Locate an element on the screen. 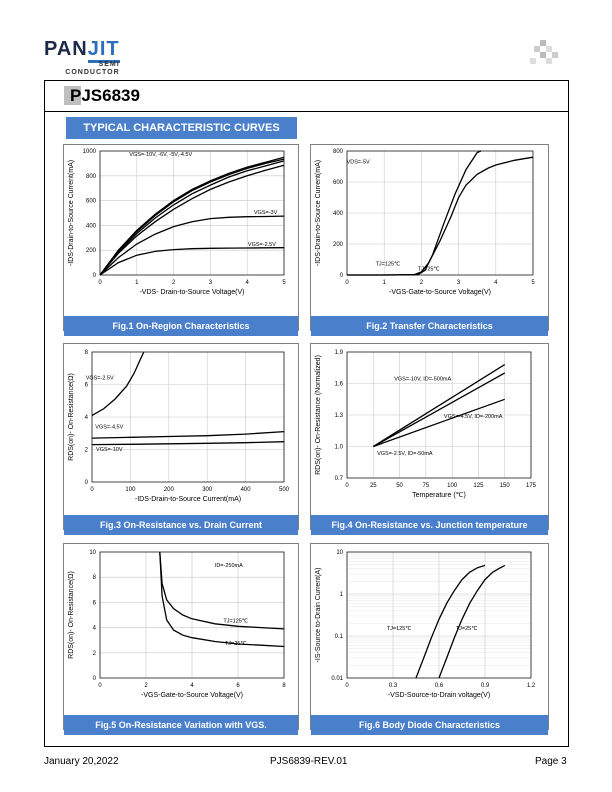  x-tick-label: 200 is located at coordinates (169, 490).